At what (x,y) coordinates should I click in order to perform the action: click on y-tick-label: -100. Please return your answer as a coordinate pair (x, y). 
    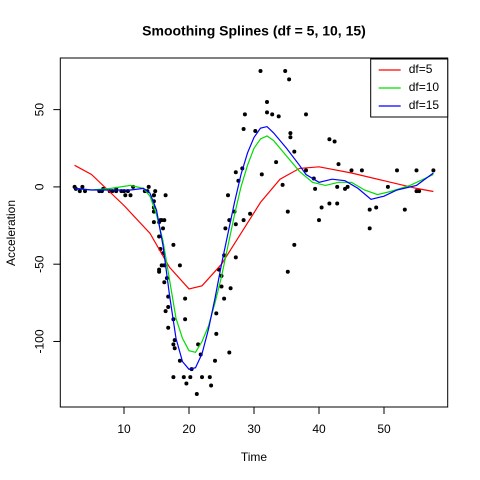
    Looking at the image, I should click on (39, 341).